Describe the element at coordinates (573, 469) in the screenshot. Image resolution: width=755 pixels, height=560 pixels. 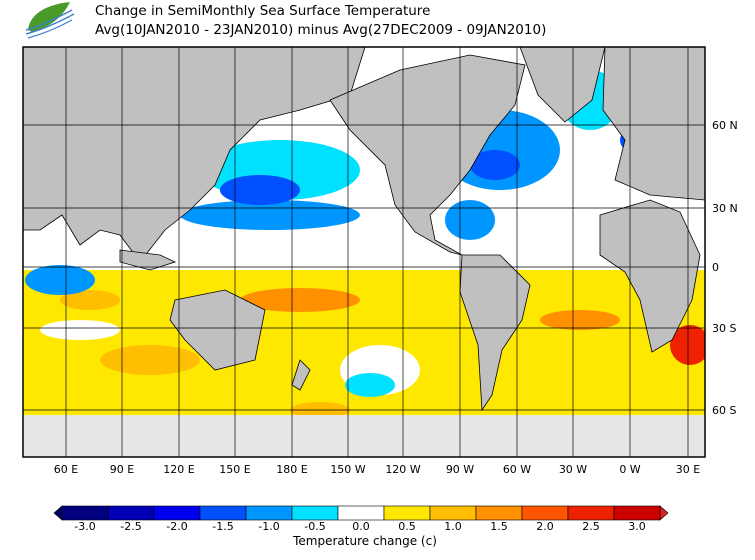
I see `lon-label: 30 W` at that location.